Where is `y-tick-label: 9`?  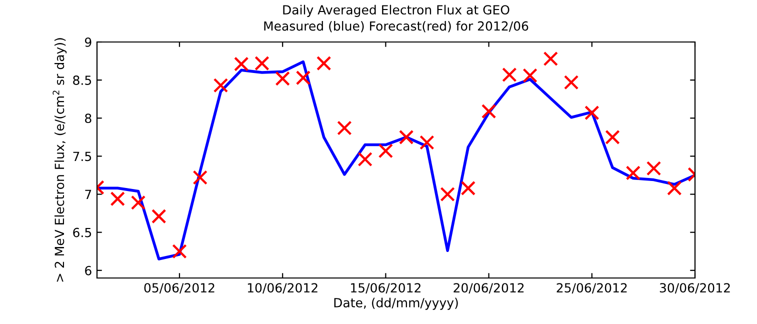 y-tick-label: 9 is located at coordinates (88, 42).